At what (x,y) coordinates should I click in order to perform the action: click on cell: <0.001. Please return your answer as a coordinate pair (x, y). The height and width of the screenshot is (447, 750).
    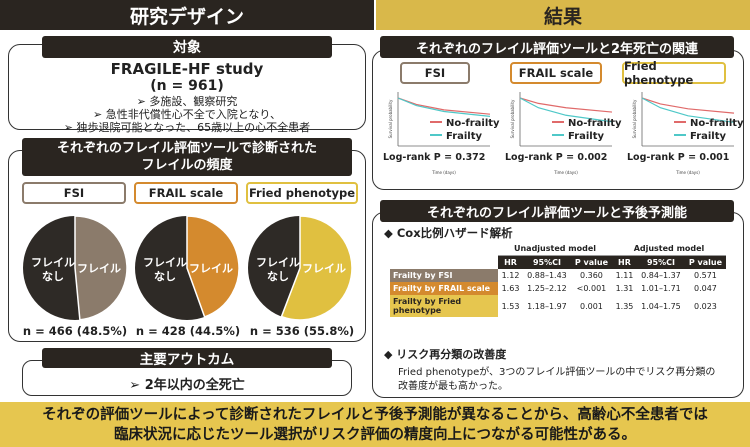
    Looking at the image, I should click on (591, 288).